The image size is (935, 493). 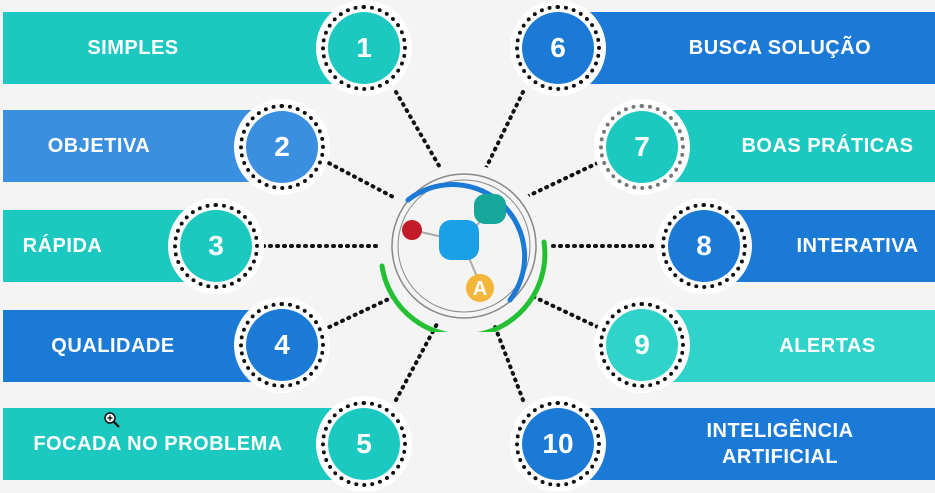 I want to click on number-5: 5, so click(x=364, y=444).